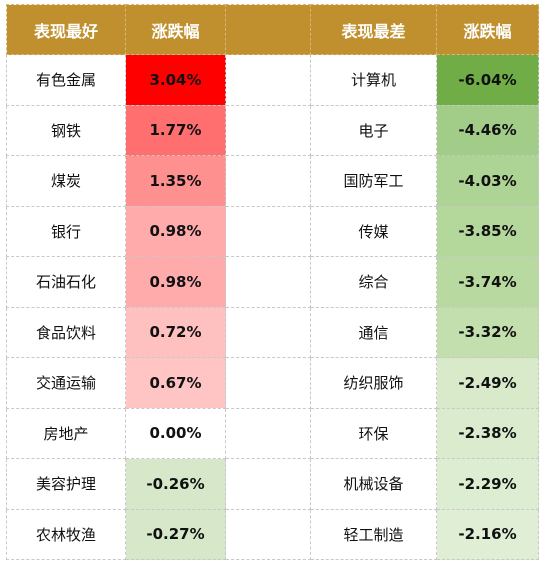 The height and width of the screenshot is (565, 544). What do you see at coordinates (66, 484) in the screenshot?
I see `best-industry-name: 美容护理` at bounding box center [66, 484].